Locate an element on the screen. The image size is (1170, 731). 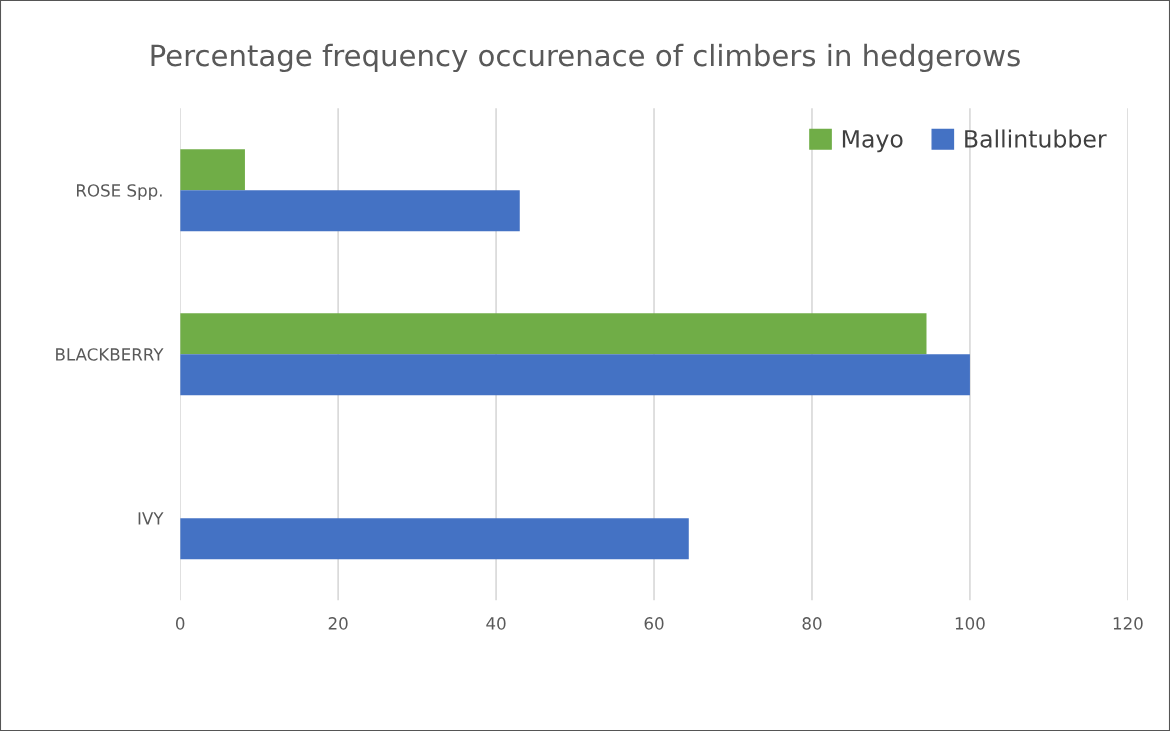
x-tick-label: 120 is located at coordinates (1128, 623).